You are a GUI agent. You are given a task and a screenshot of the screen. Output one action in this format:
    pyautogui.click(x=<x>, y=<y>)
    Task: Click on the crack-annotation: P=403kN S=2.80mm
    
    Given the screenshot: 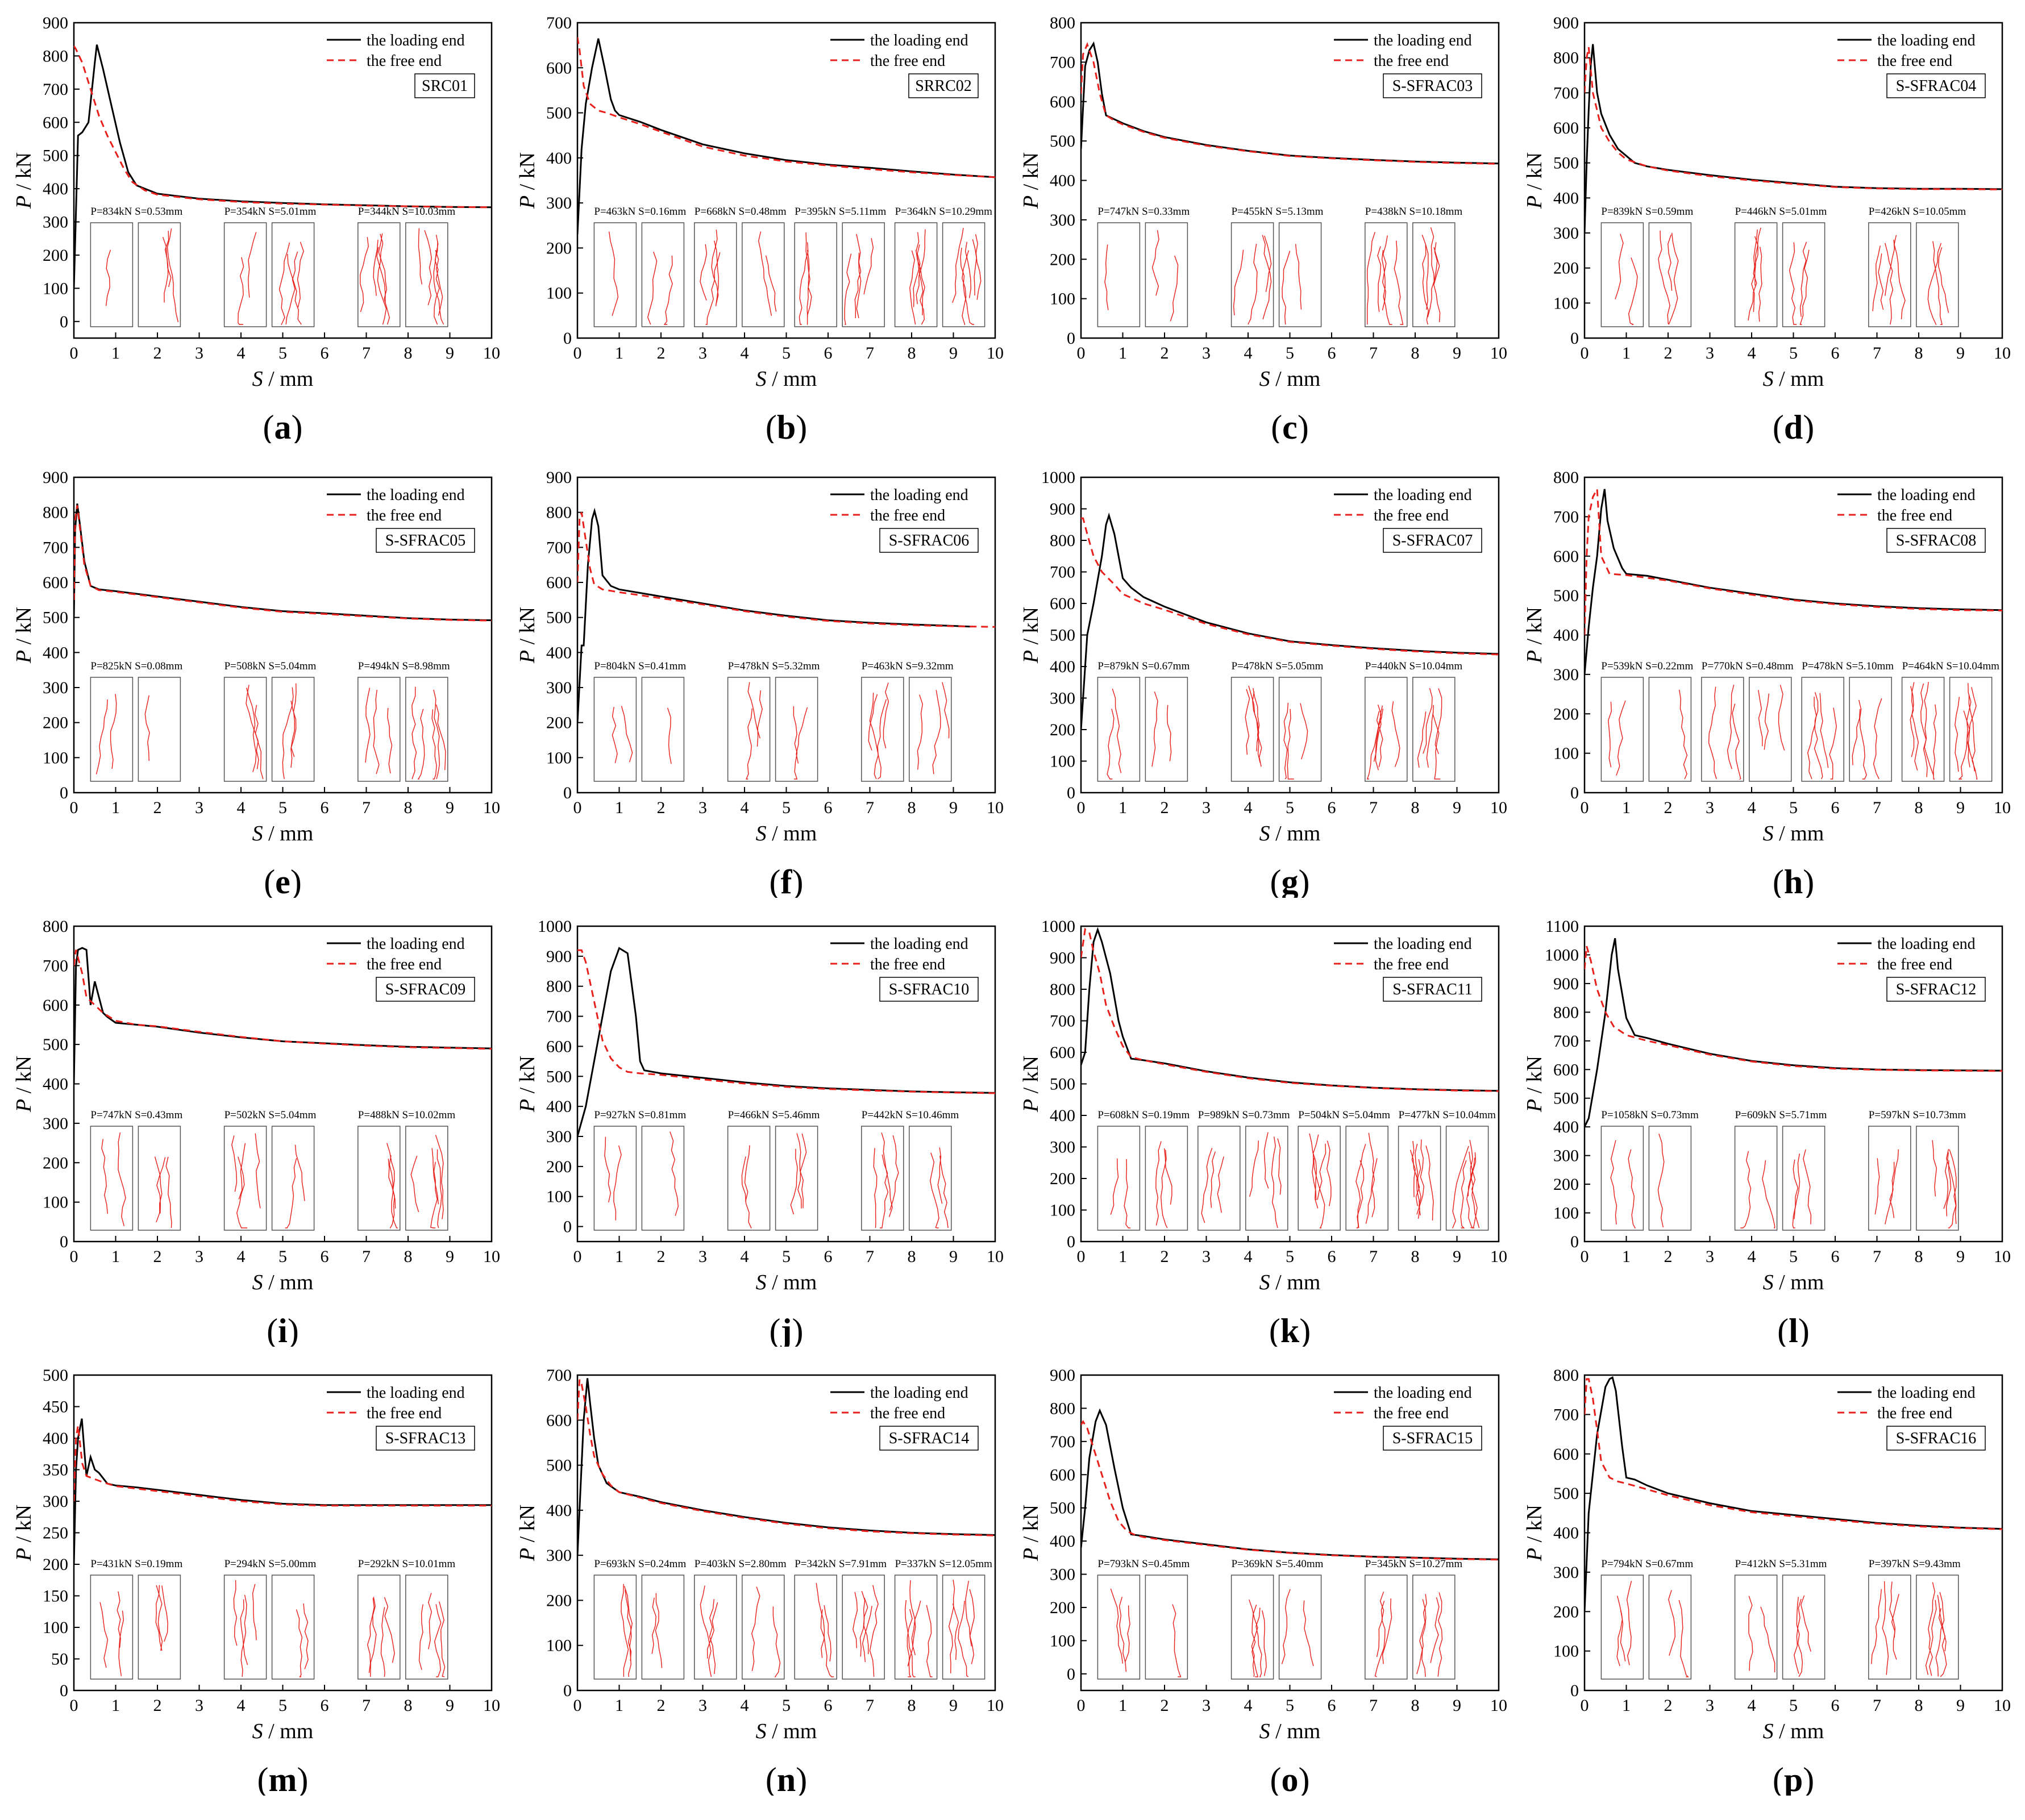 What is the action you would take?
    pyautogui.click(x=741, y=1564)
    